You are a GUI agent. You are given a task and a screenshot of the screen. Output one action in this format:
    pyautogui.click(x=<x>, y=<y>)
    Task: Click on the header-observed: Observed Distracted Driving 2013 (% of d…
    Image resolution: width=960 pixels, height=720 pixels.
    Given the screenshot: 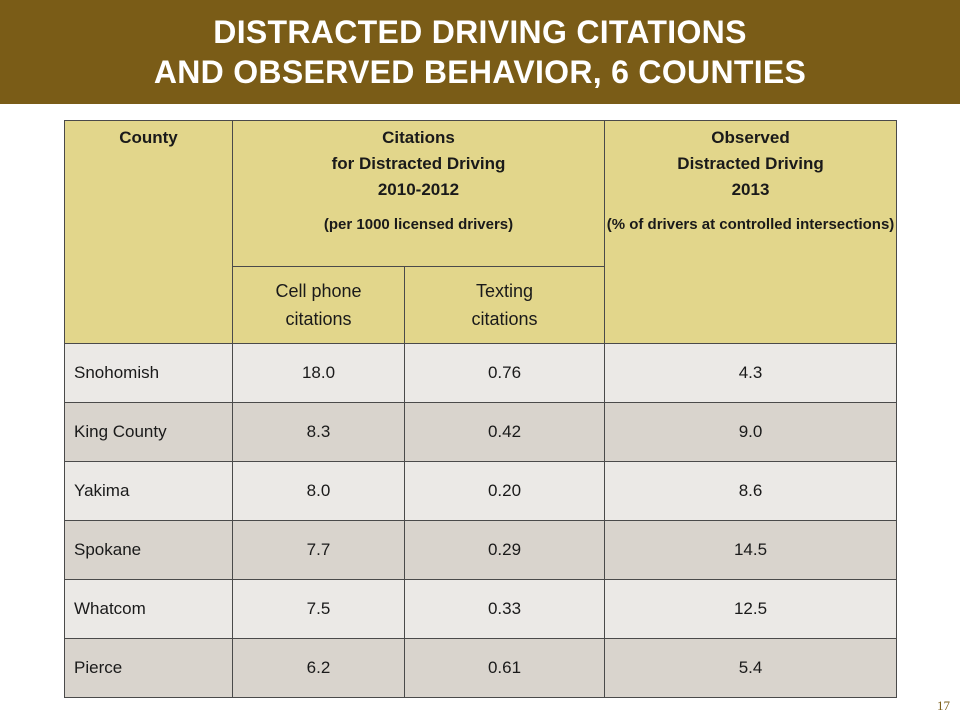 What is the action you would take?
    pyautogui.click(x=751, y=232)
    